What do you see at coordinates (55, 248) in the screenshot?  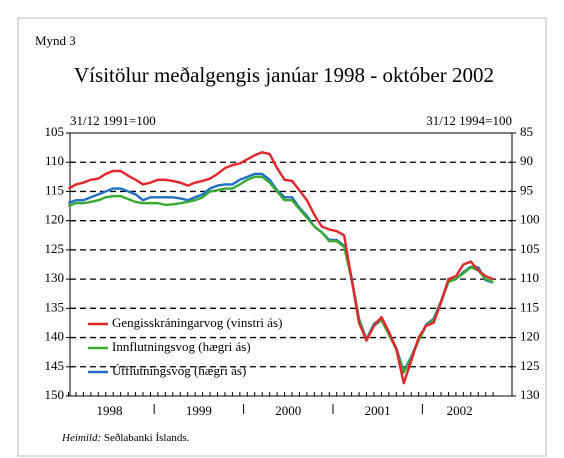 I see `y-tick-label: 125` at bounding box center [55, 248].